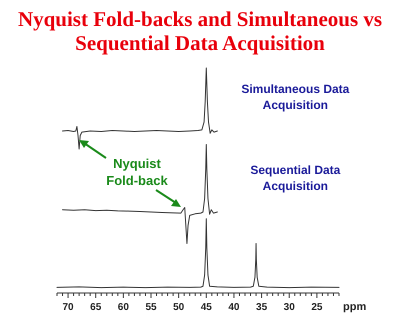  Describe the element at coordinates (262, 307) in the screenshot. I see `x-tick-label: 35` at that location.